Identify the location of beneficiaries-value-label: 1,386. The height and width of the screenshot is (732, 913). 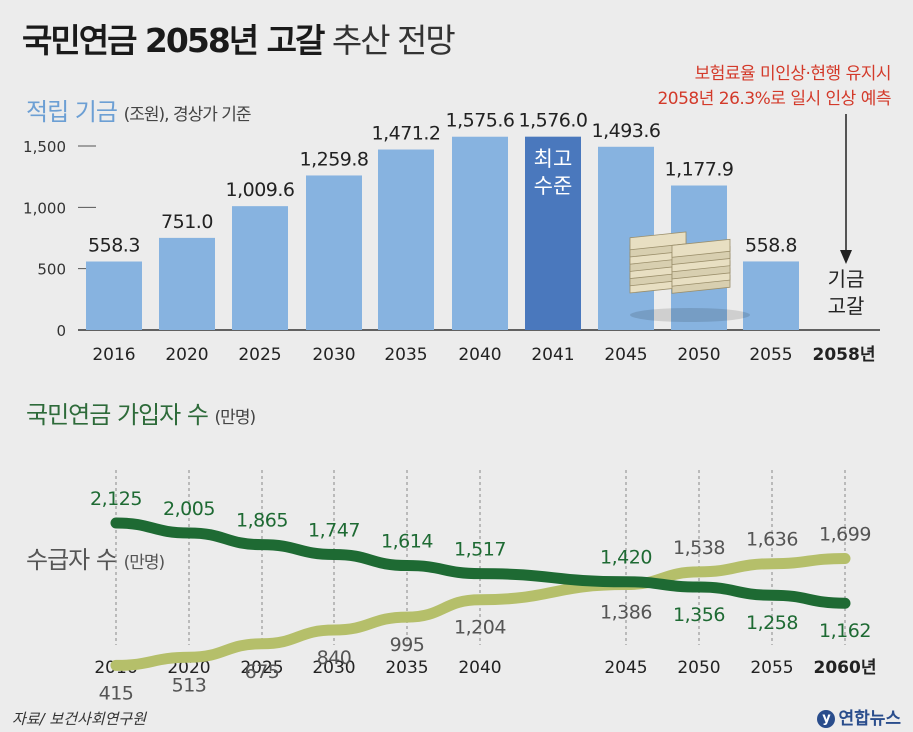
(626, 613).